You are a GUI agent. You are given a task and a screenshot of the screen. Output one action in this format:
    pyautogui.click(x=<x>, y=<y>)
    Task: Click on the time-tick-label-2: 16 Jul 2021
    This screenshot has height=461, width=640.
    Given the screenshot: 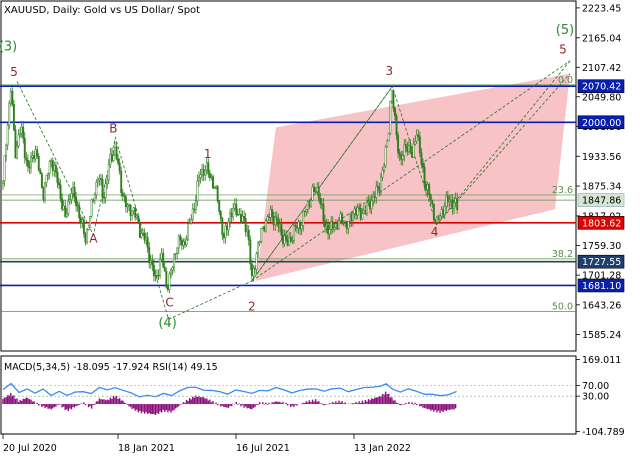 What is the action you would take?
    pyautogui.click(x=263, y=448)
    